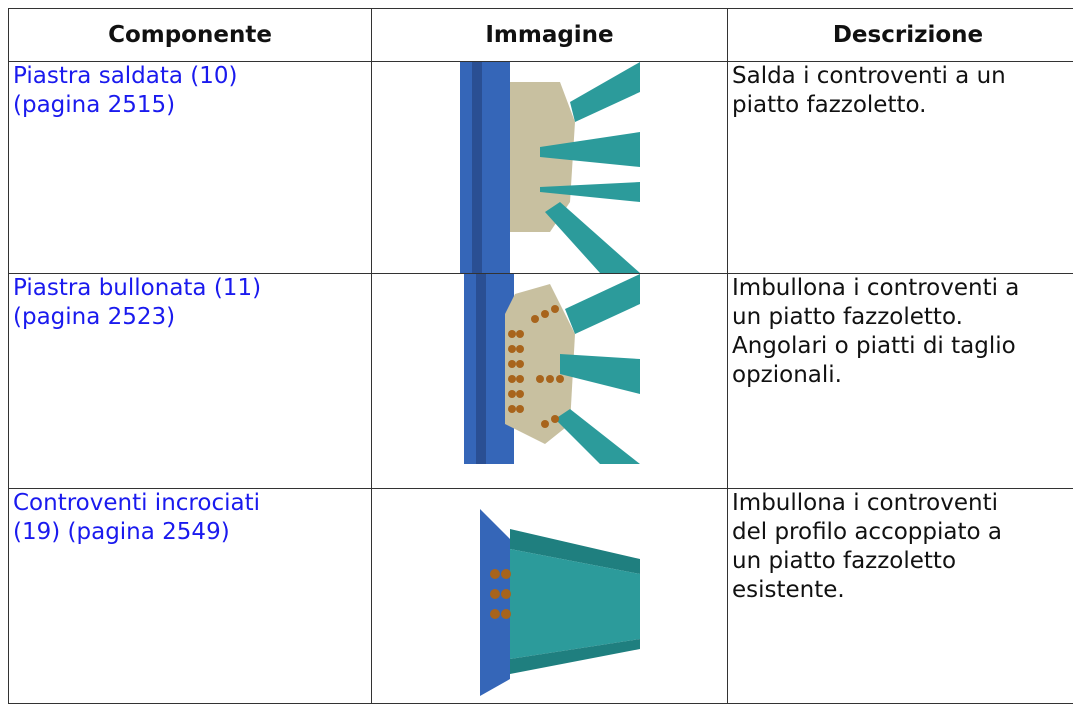  I want to click on bolted-plate-image, so click(550, 381).